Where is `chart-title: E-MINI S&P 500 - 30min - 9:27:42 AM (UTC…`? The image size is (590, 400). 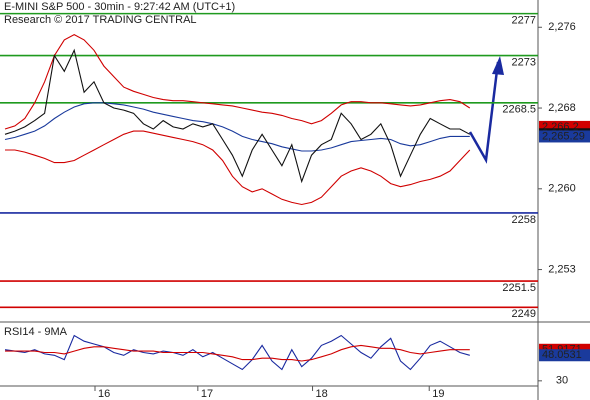
chart-title: E-MINI S&P 500 - 30min - 9:27:42 AM (UTC… is located at coordinates (119, 7).